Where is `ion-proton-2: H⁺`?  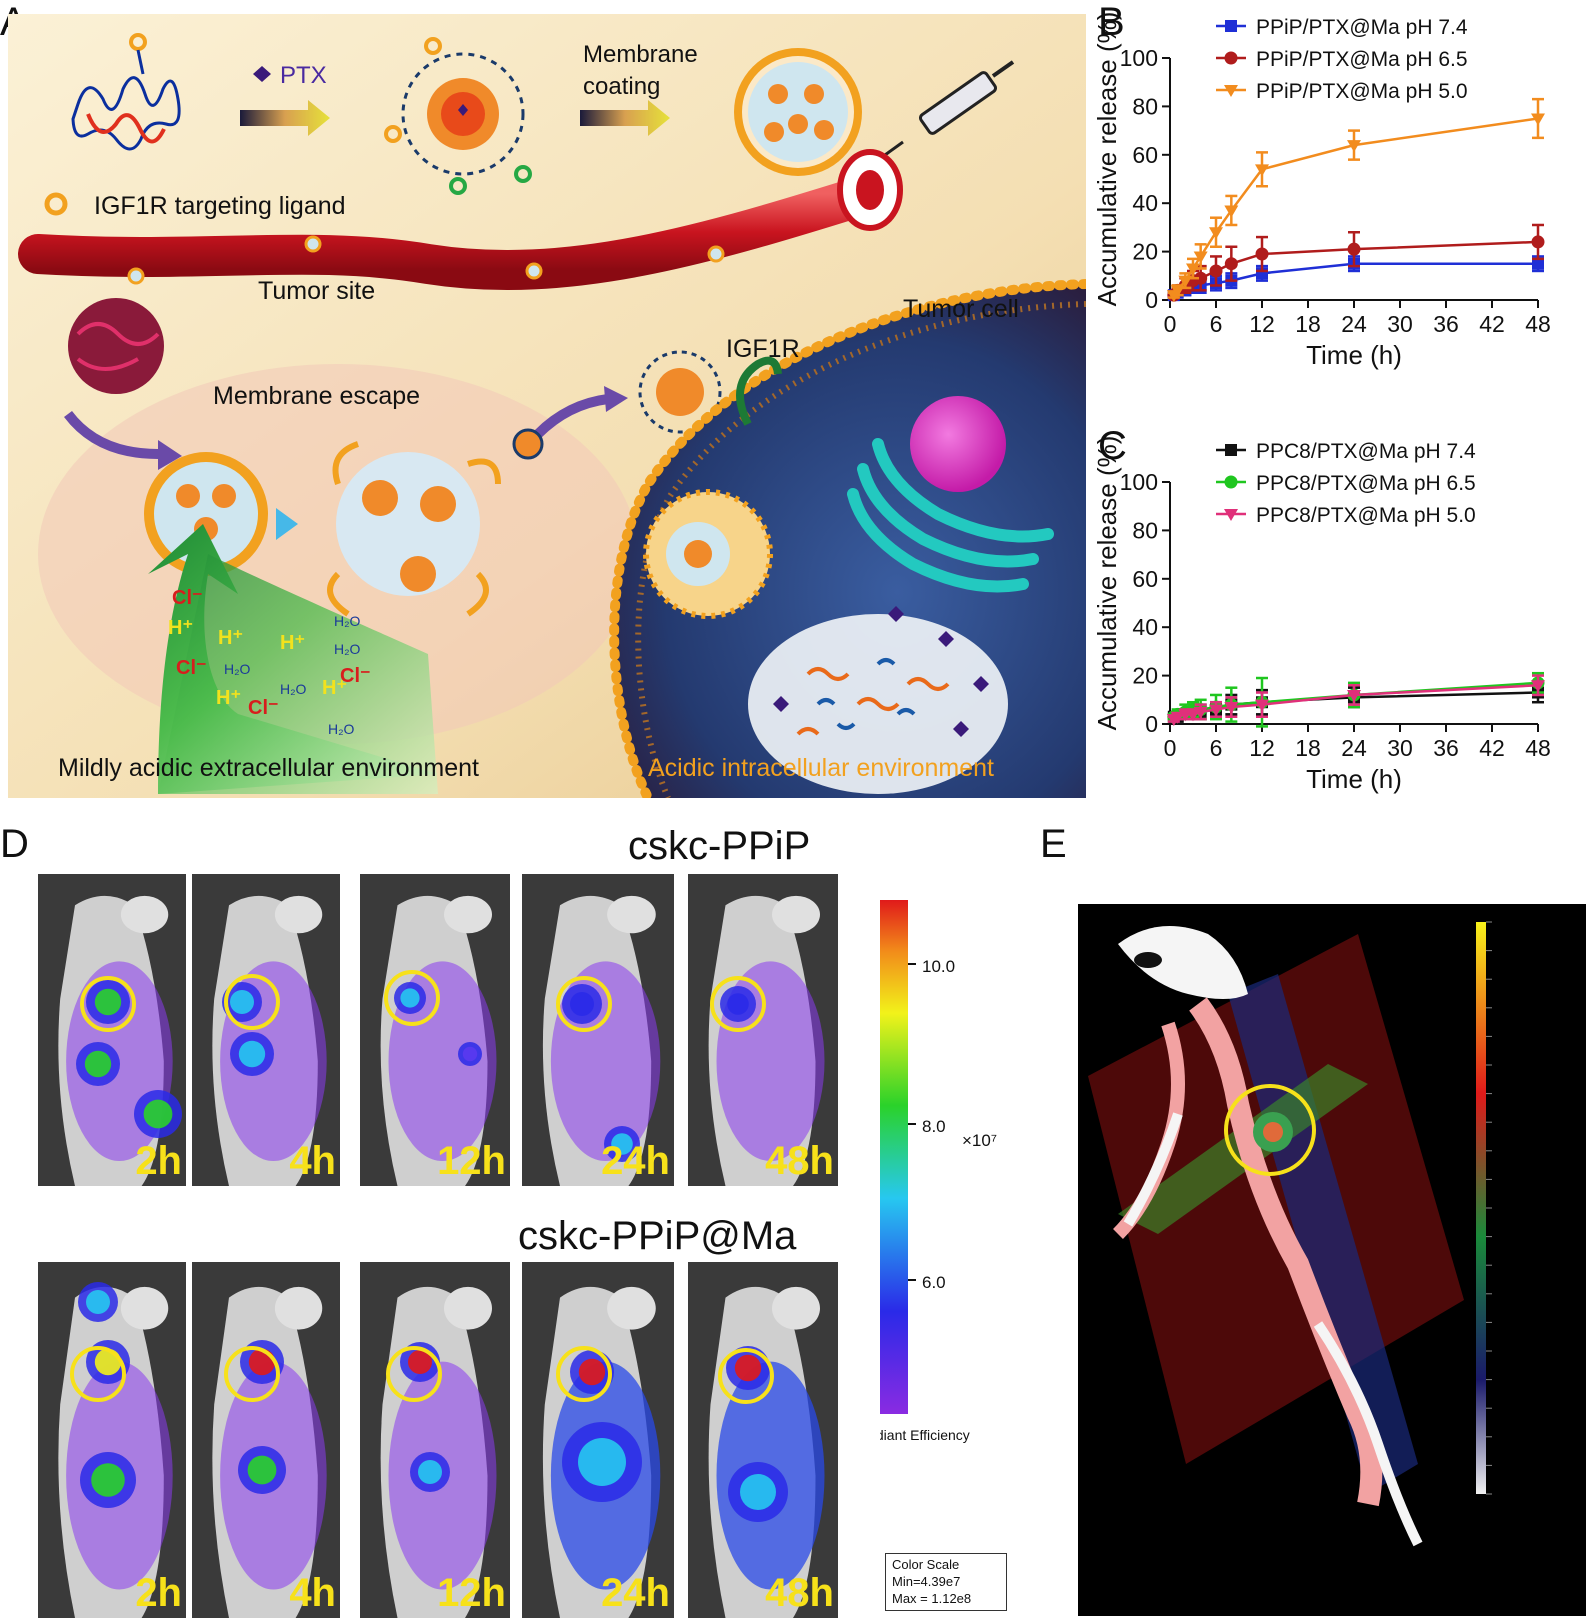 ion-proton-2: H⁺ is located at coordinates (230, 638).